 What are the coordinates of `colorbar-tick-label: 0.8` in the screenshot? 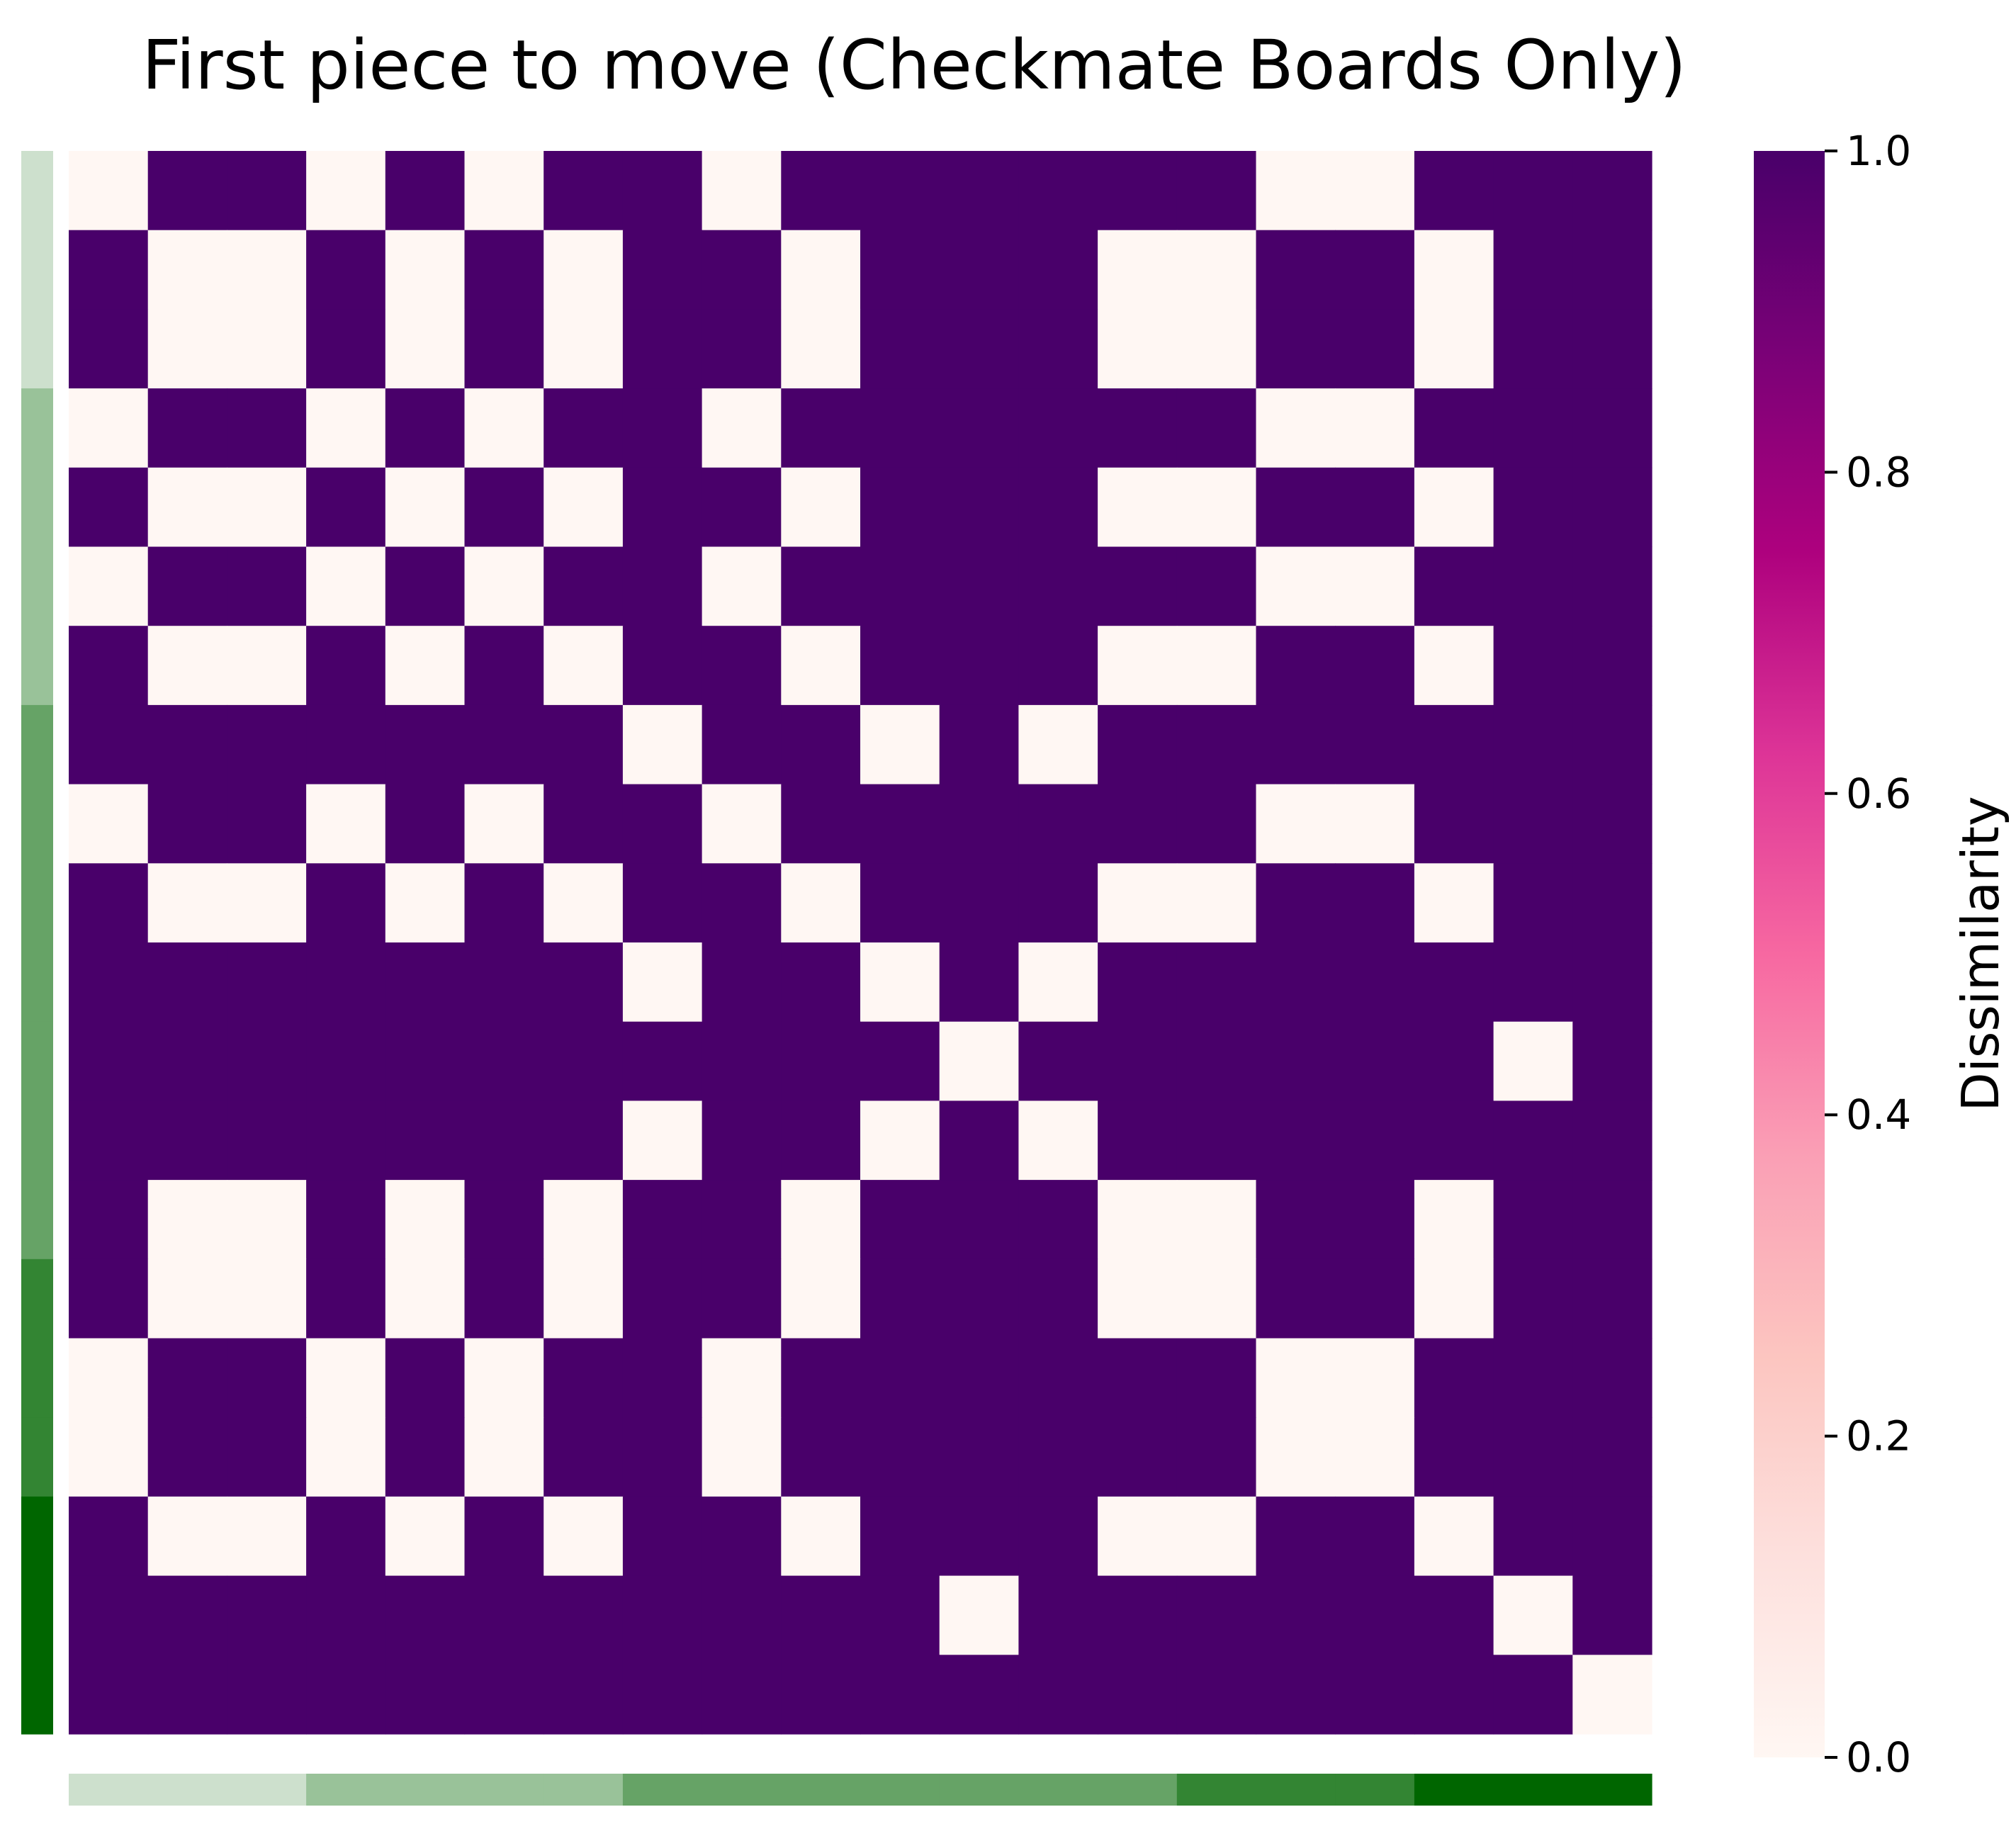 It's located at (1878, 472).